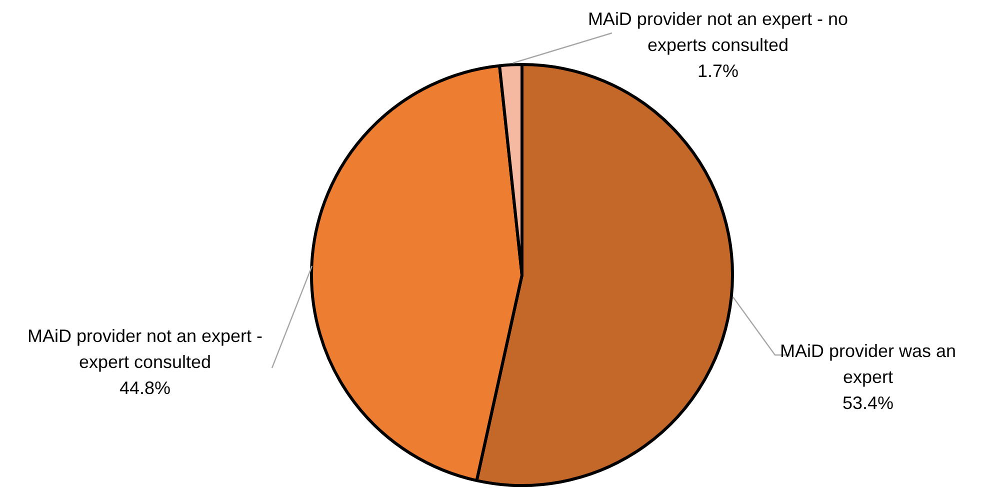  What do you see at coordinates (718, 31) in the screenshot?
I see `slice-label: MAiD provider not an expert - no experts consulted` at bounding box center [718, 31].